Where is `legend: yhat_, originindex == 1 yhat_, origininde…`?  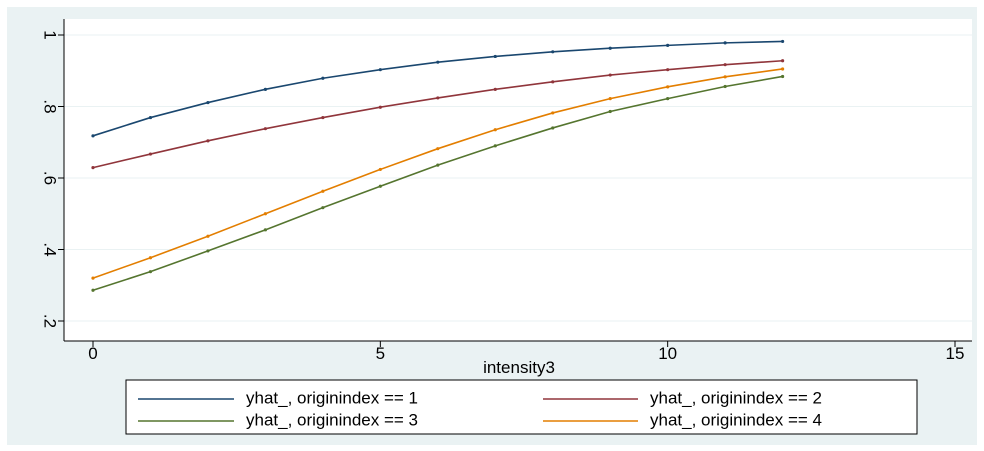
legend: yhat_, originindex == 1 yhat_, origininde… is located at coordinates (521, 407).